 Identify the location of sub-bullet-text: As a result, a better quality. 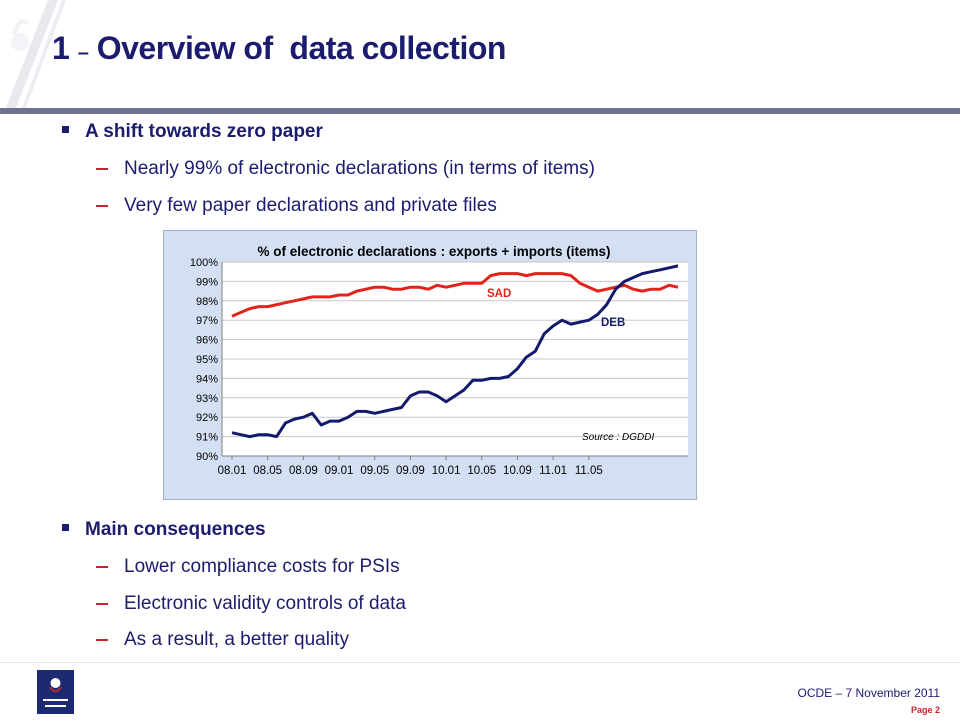
(236, 639).